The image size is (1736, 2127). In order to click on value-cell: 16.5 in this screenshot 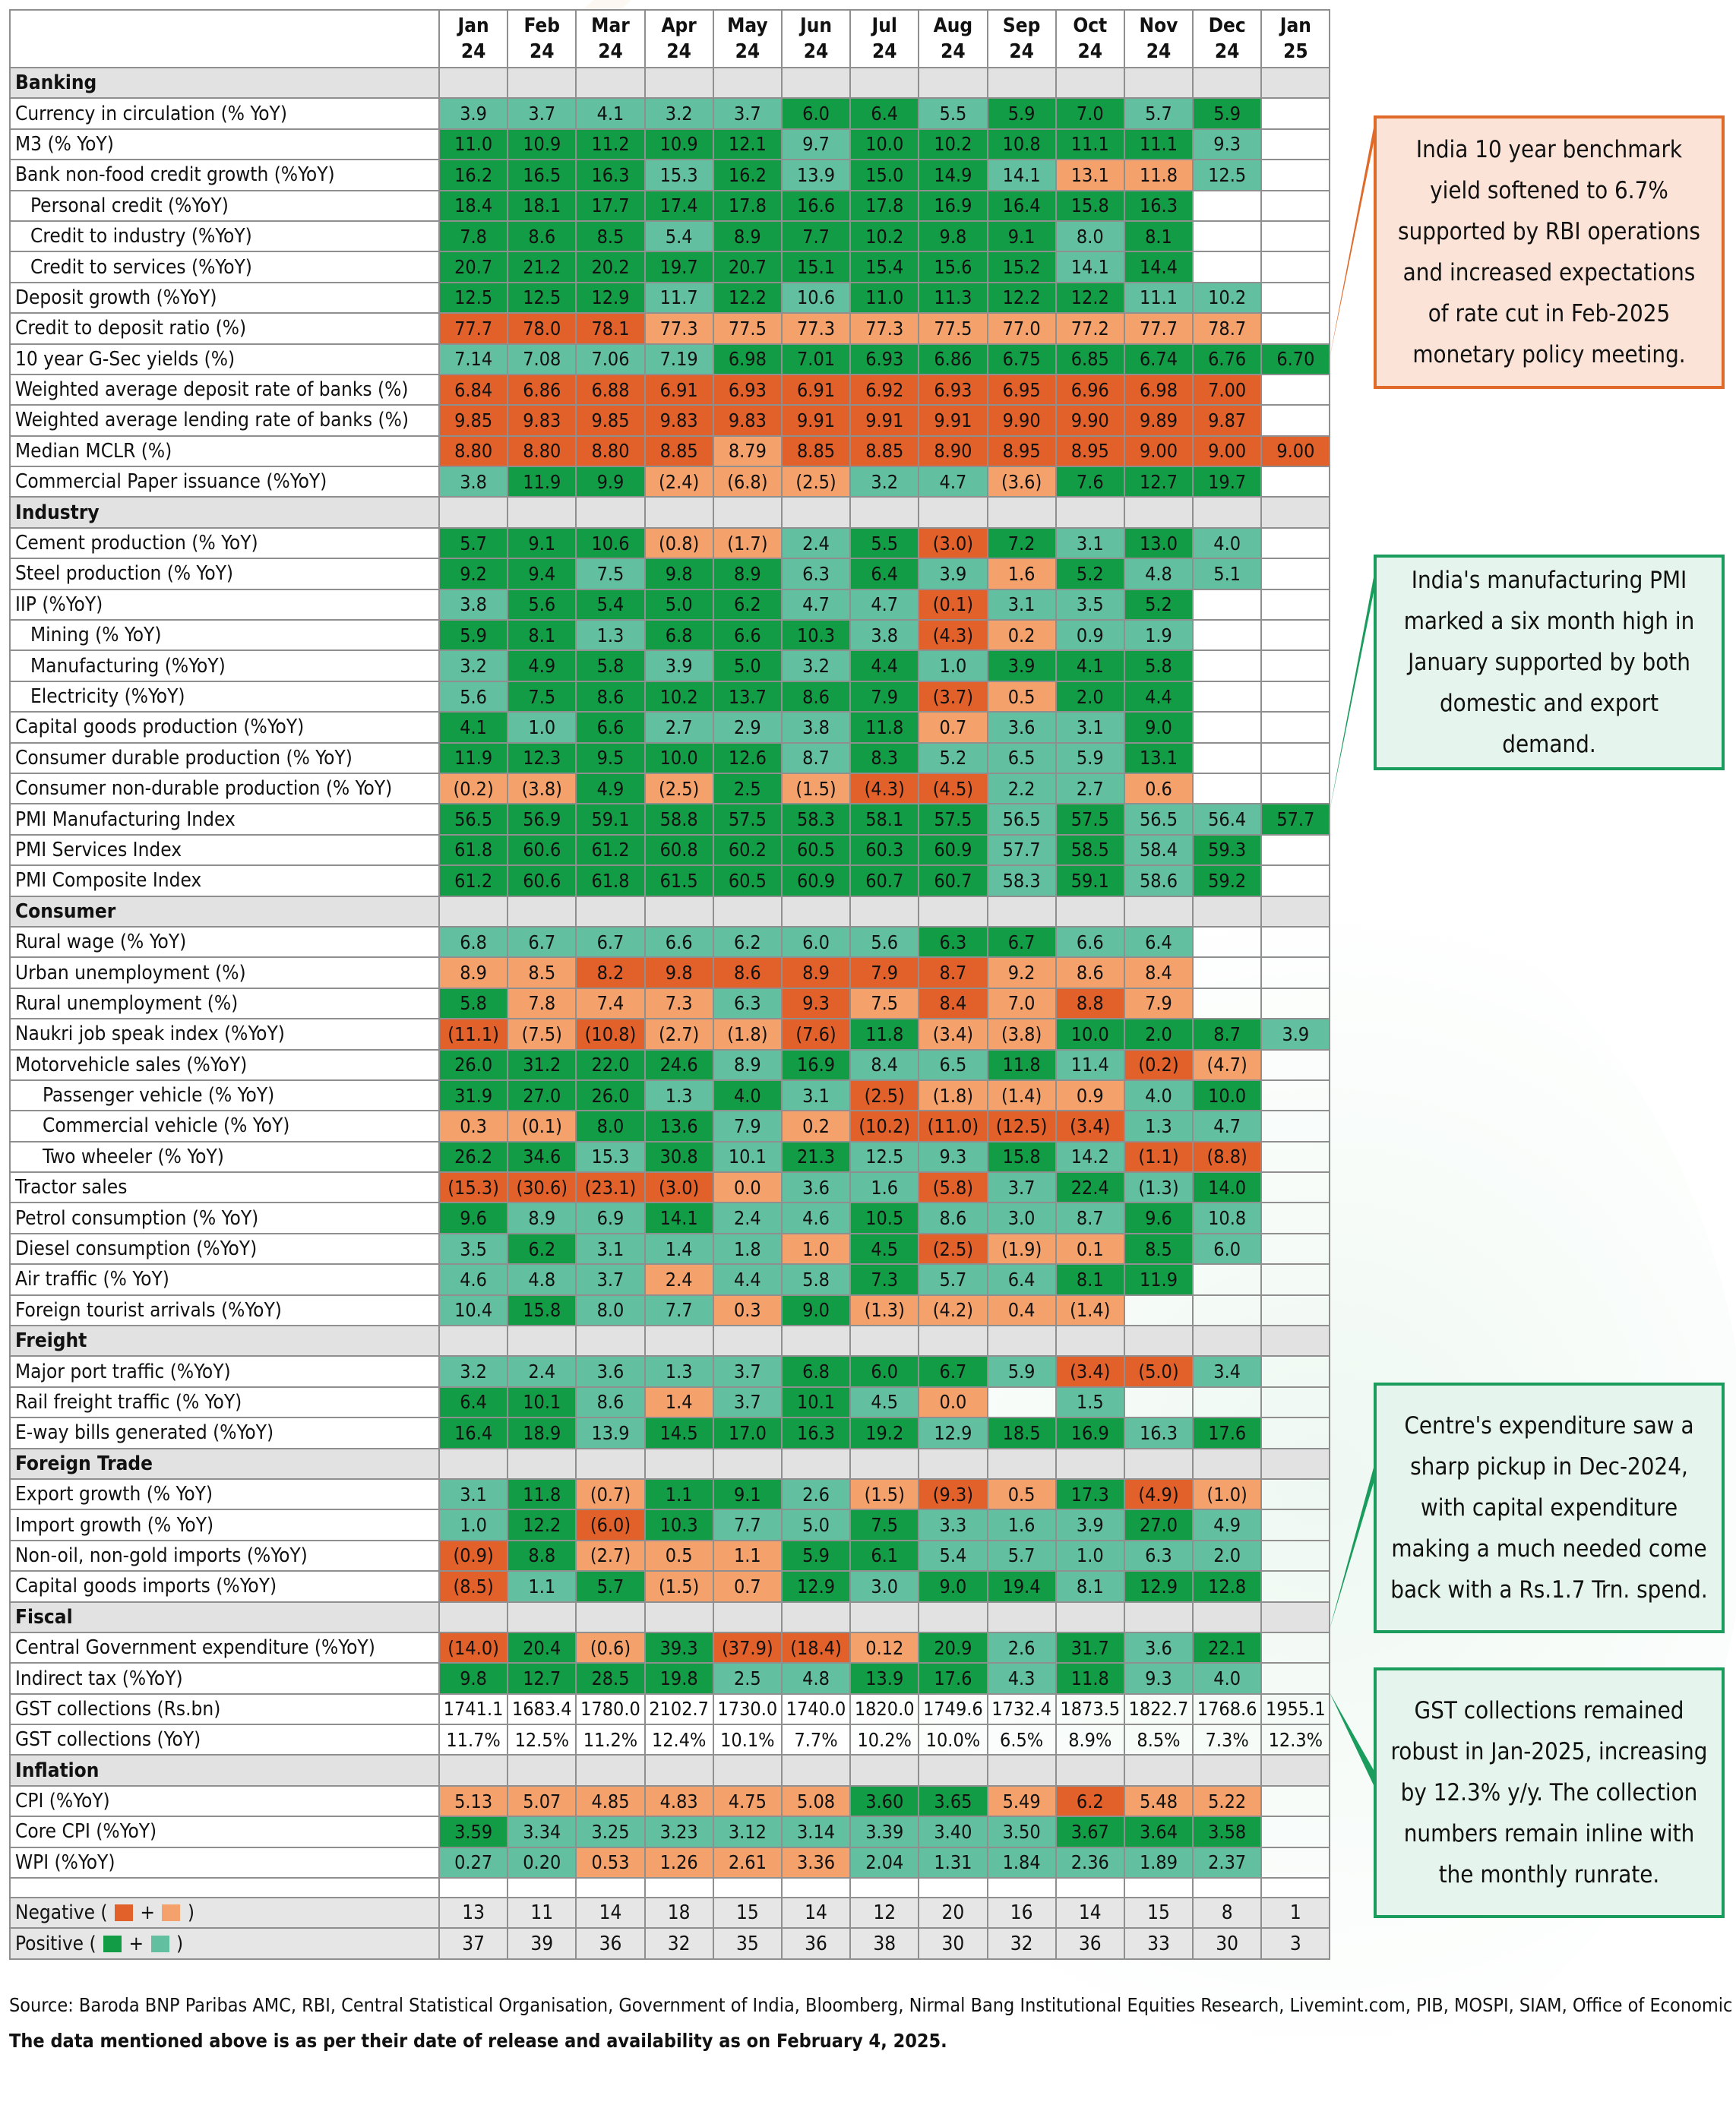, I will do `click(542, 175)`.